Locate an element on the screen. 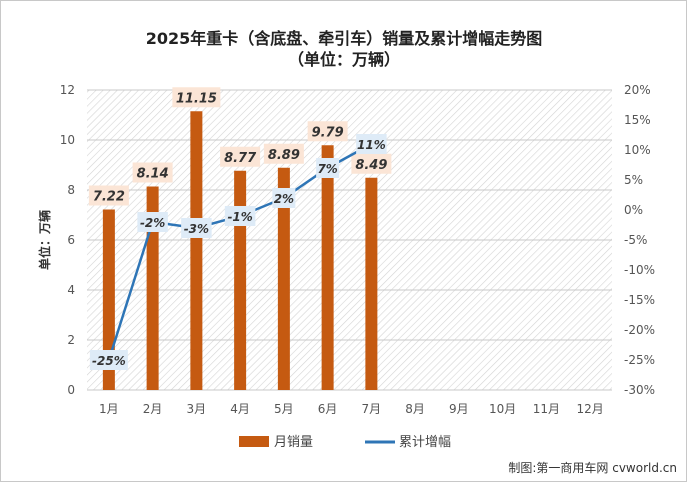 The height and width of the screenshot is (482, 687). line-data-label: 7% is located at coordinates (327, 169).